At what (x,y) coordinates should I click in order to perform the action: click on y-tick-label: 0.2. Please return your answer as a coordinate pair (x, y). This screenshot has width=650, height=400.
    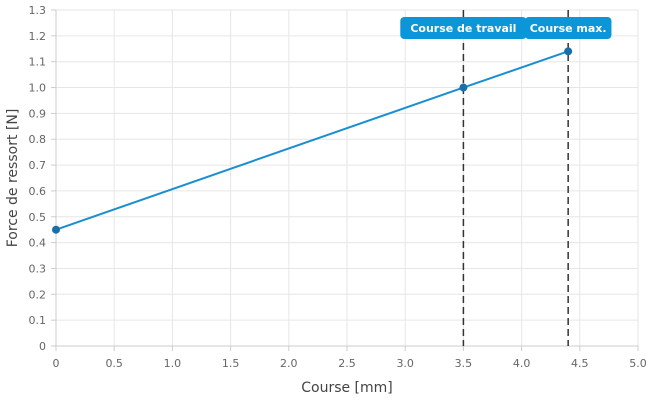
    Looking at the image, I should click on (38, 294).